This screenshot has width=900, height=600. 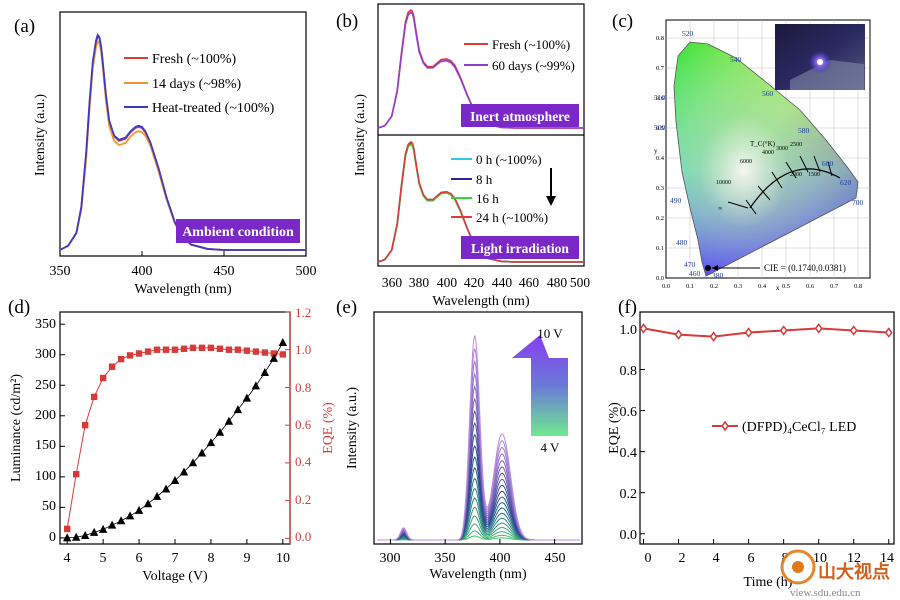 I want to click on panel-c-frame, so click(x=768, y=149).